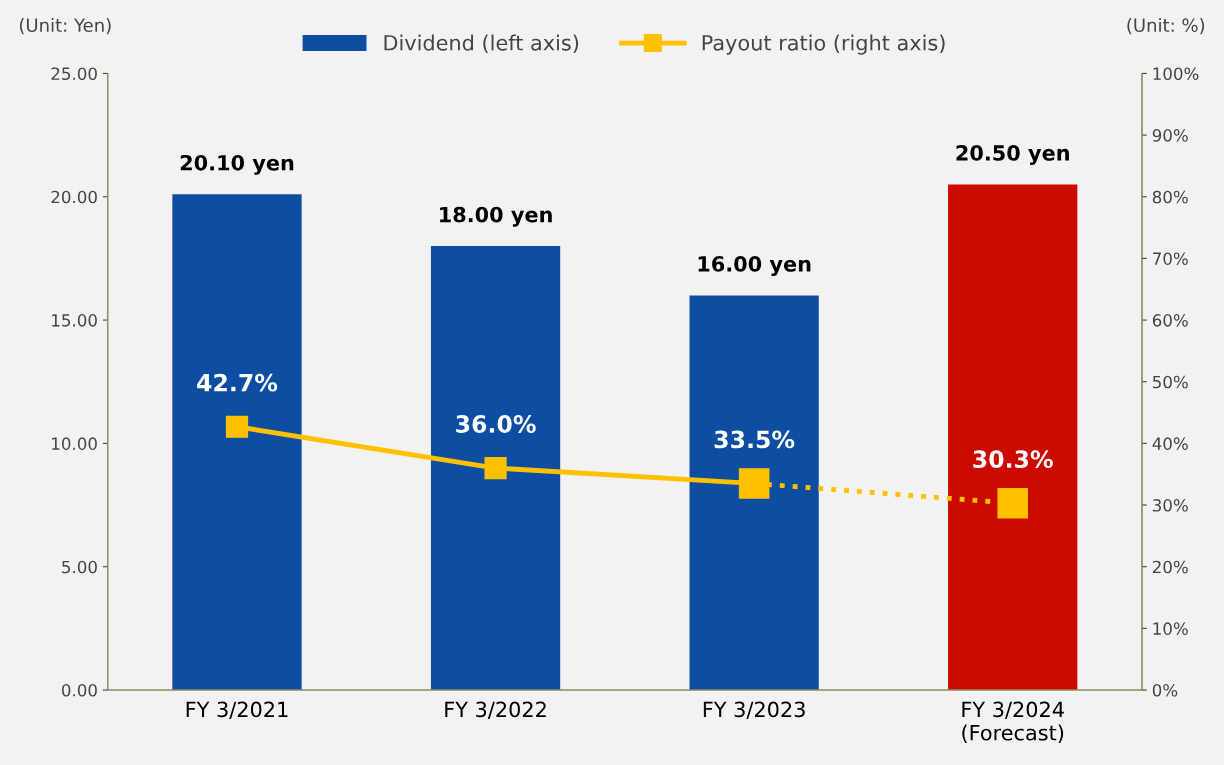 The height and width of the screenshot is (765, 1224). I want to click on x-tick-label: FY 3/2022, so click(495, 710).